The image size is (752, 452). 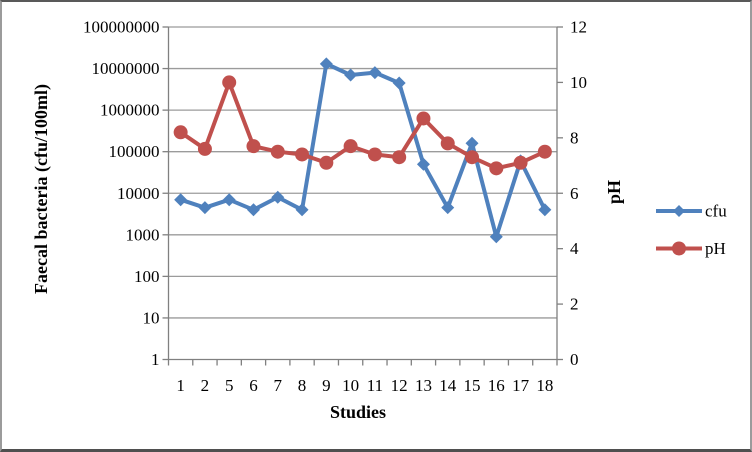 I want to click on x-axis-category-label: 8, so click(x=302, y=385).